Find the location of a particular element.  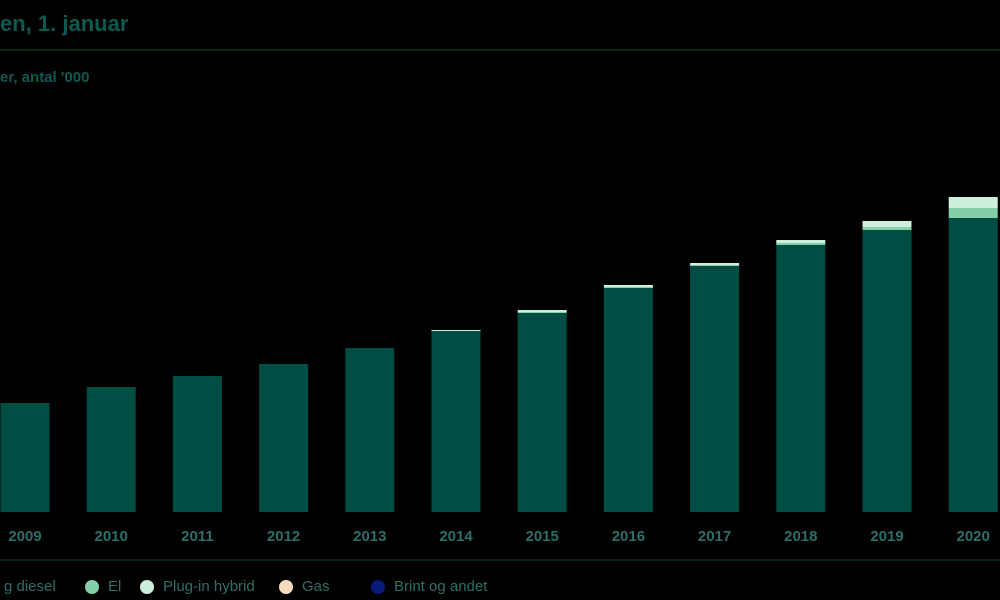

legend-label: g diesel is located at coordinates (30, 586).